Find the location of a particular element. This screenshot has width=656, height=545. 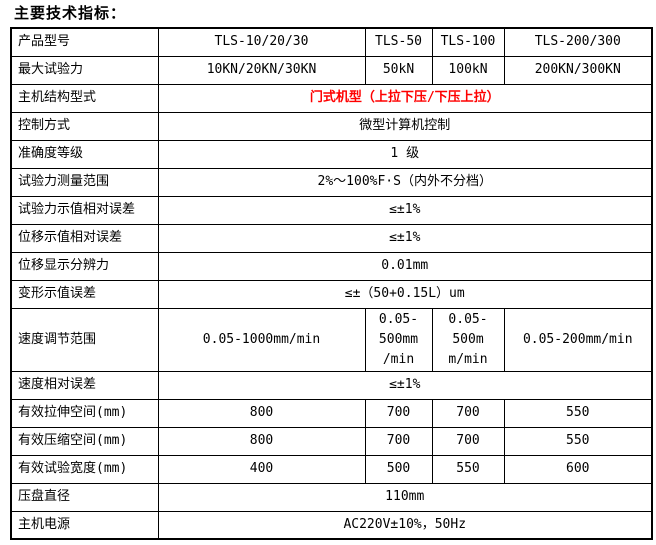

table-row: 产品型号 TLS-10/20/30 TLS-50 TLS-100 TLS-200/300 is located at coordinates (331, 42).